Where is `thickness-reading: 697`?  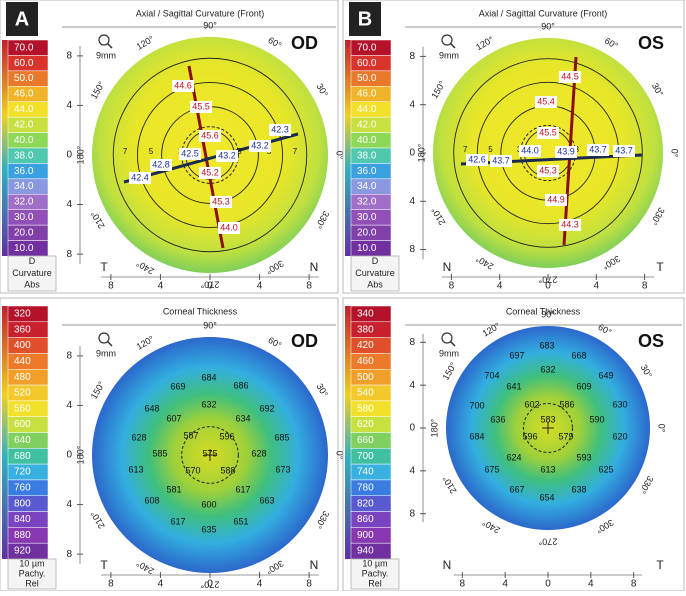 thickness-reading: 697 is located at coordinates (516, 355).